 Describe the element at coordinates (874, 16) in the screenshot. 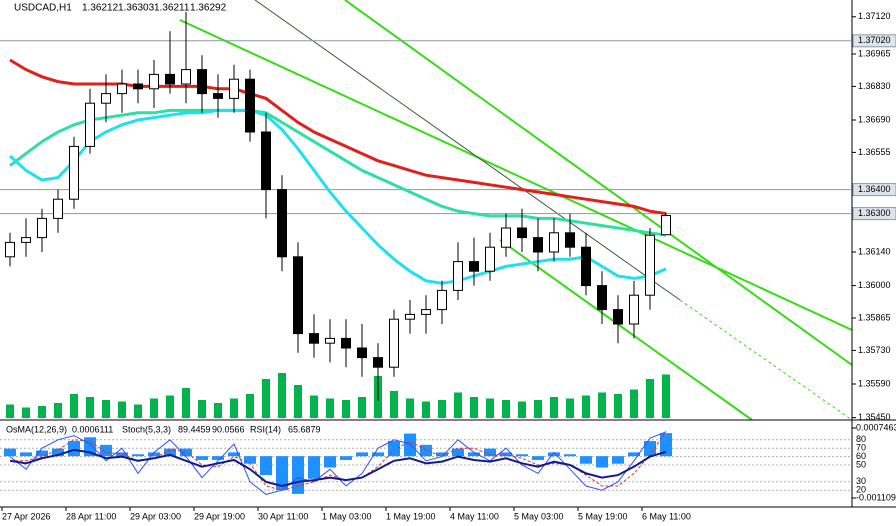

I see `y-tick-label: 1.37120` at that location.